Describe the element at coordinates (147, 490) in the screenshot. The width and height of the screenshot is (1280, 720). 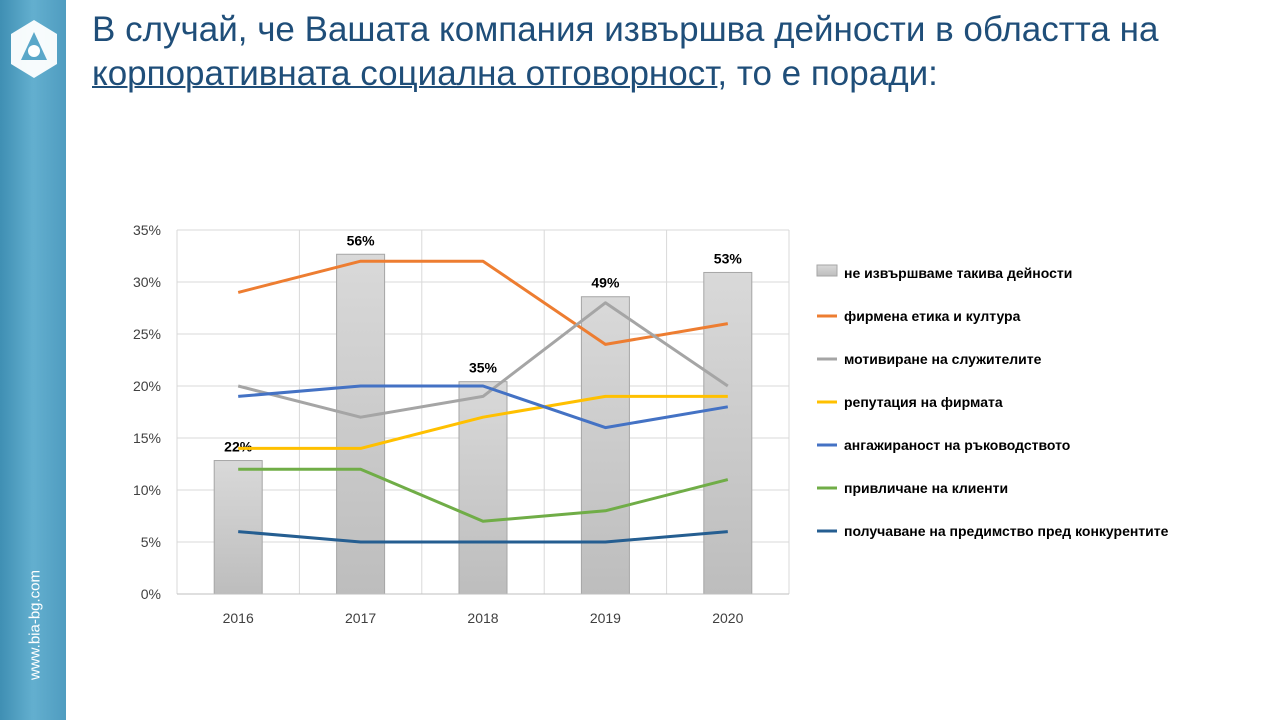
I see `y-tick-label: 10%` at that location.